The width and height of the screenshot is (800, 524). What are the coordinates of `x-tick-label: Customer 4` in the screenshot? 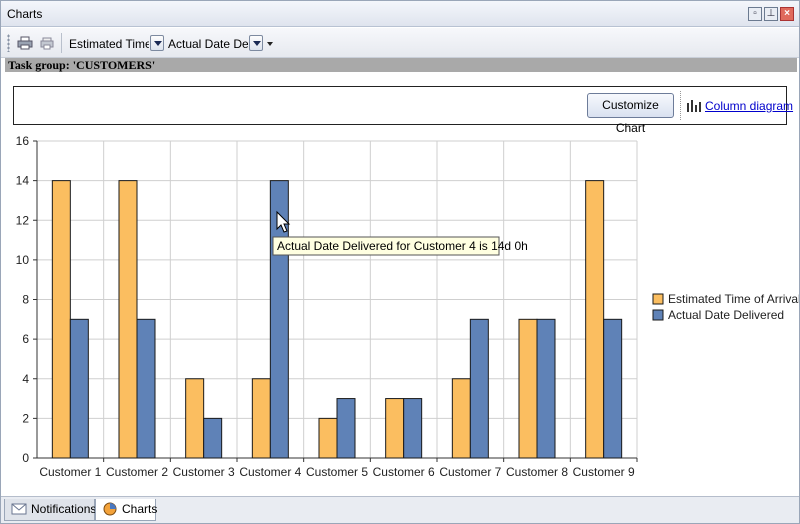 It's located at (270, 472).